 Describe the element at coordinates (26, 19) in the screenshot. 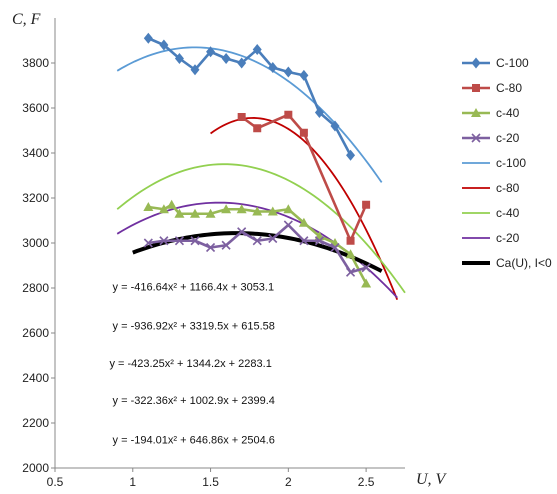

I see `y-axis-title: C, F` at that location.